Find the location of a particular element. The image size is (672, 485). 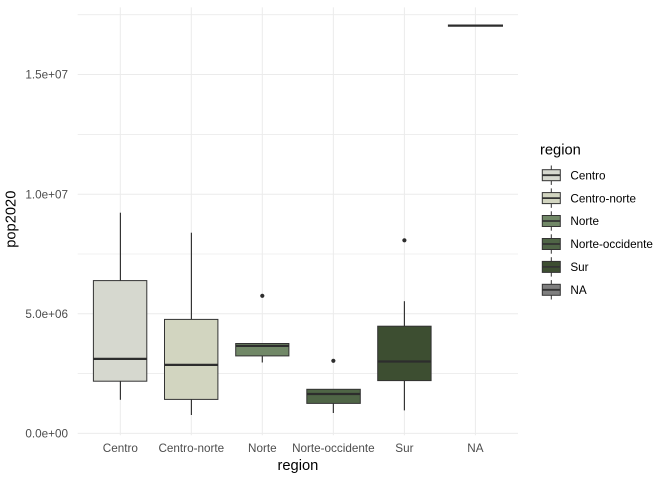

svg-text: 1.0e+07 is located at coordinates (46, 194).